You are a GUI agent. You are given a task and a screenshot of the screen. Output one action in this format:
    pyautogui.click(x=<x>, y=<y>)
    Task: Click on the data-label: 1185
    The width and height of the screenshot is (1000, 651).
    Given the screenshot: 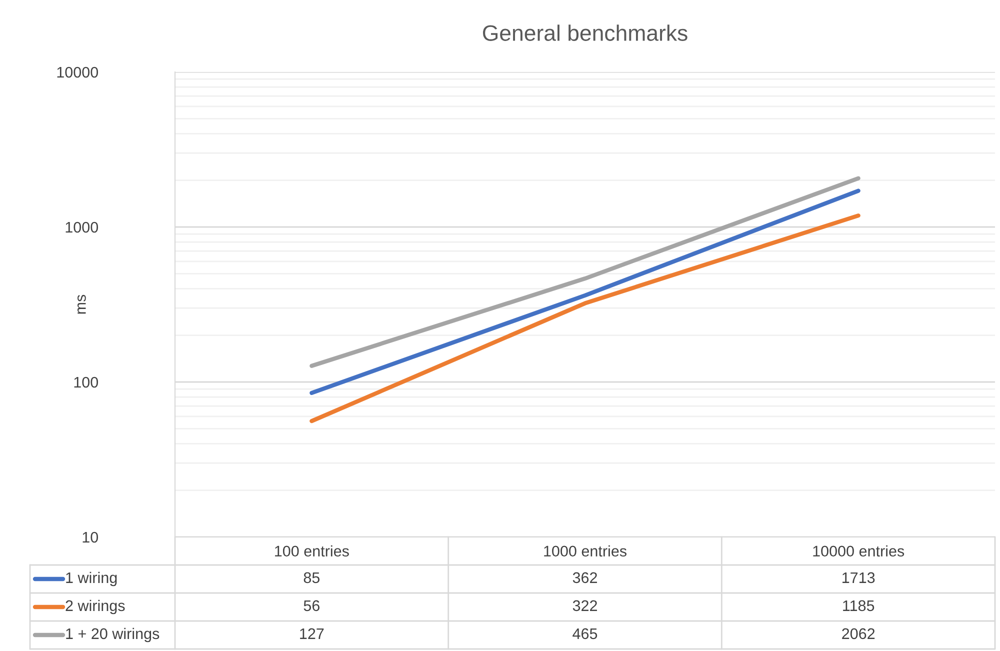 What is the action you would take?
    pyautogui.click(x=858, y=606)
    